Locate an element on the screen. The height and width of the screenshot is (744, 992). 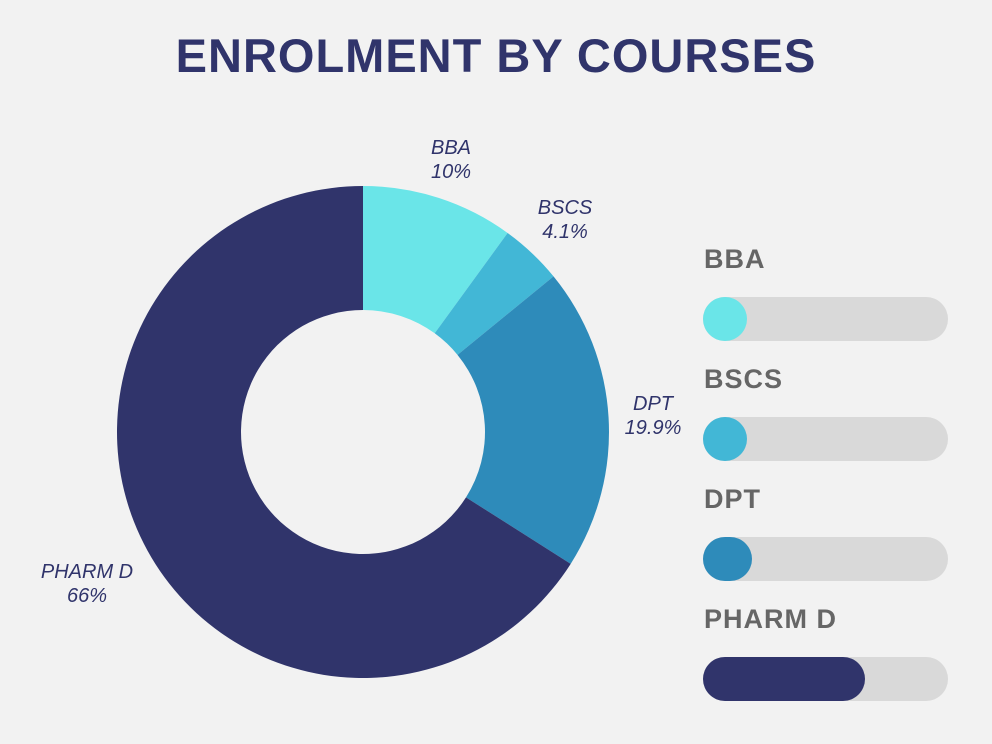
legend-label-pharm-d: PHARM D is located at coordinates (770, 619).